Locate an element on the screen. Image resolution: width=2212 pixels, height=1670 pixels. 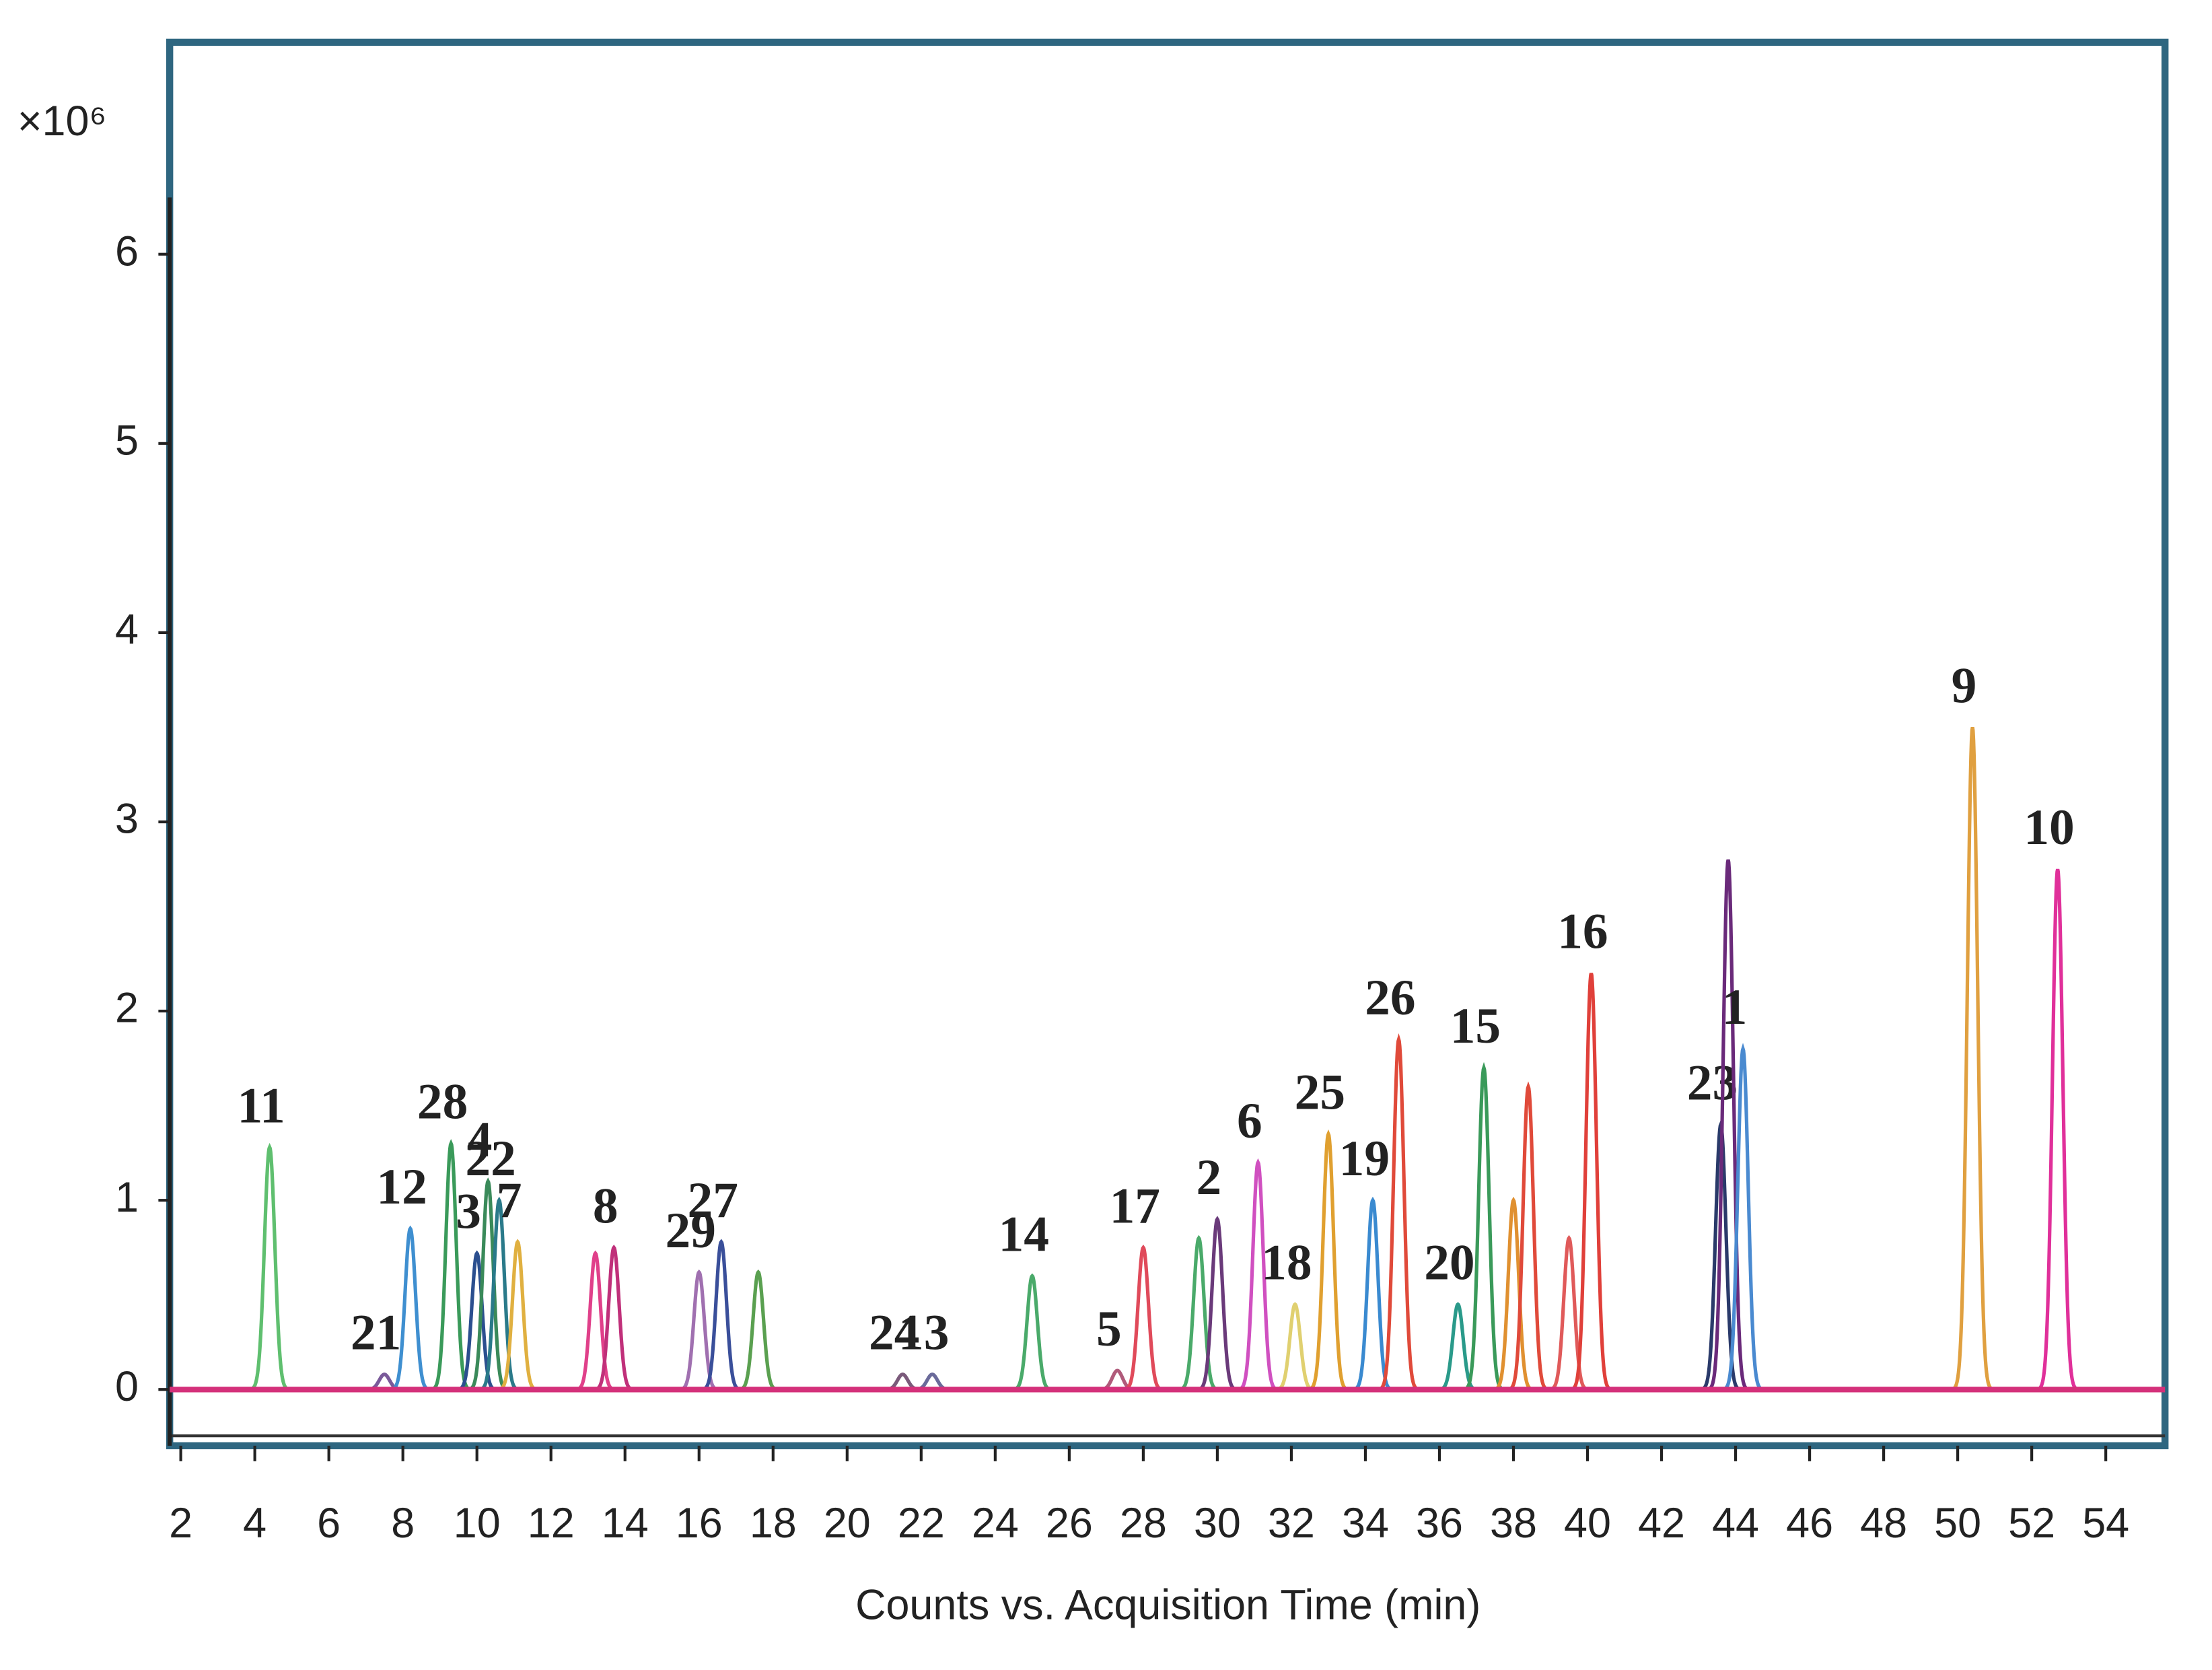
peak-label: 24 is located at coordinates (894, 1333).